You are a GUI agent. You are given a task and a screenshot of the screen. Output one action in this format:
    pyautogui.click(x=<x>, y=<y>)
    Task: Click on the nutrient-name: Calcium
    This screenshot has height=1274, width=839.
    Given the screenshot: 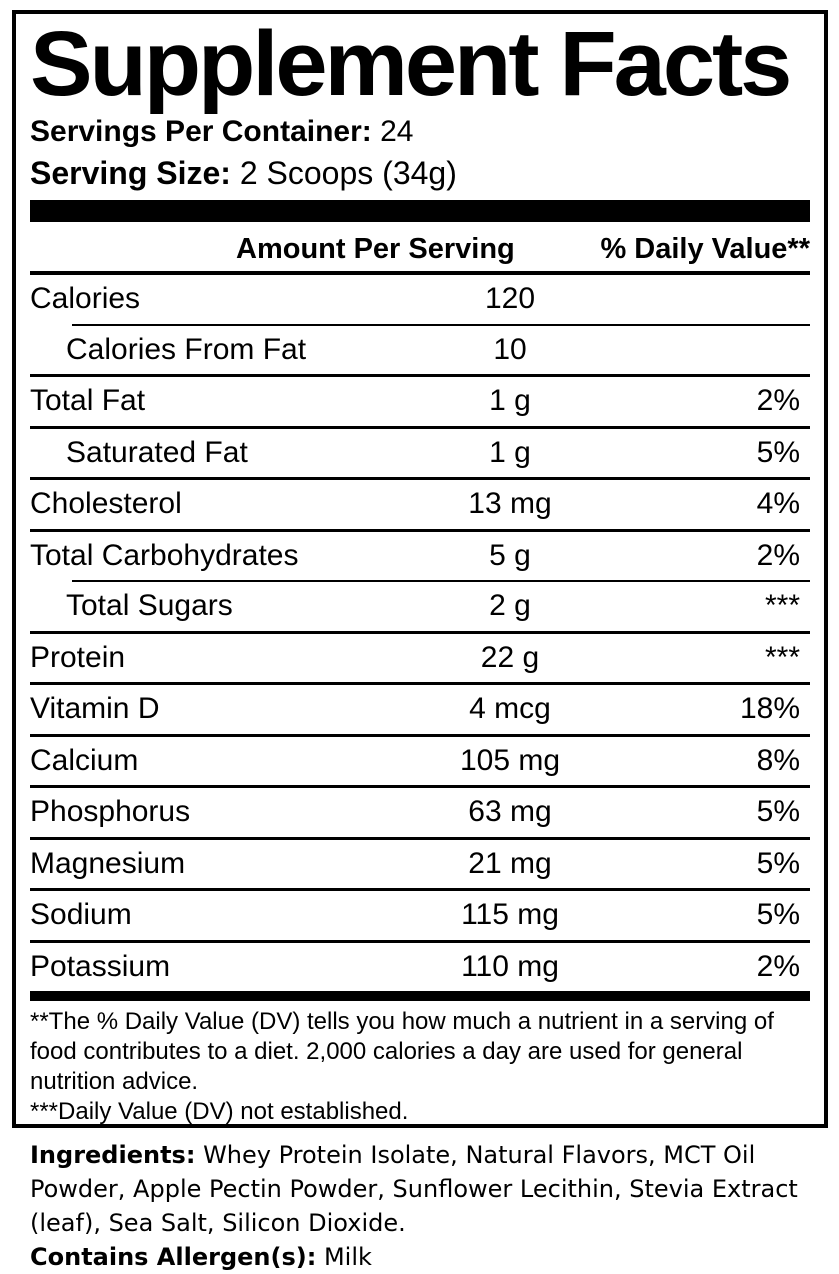 What is the action you would take?
    pyautogui.click(x=84, y=760)
    